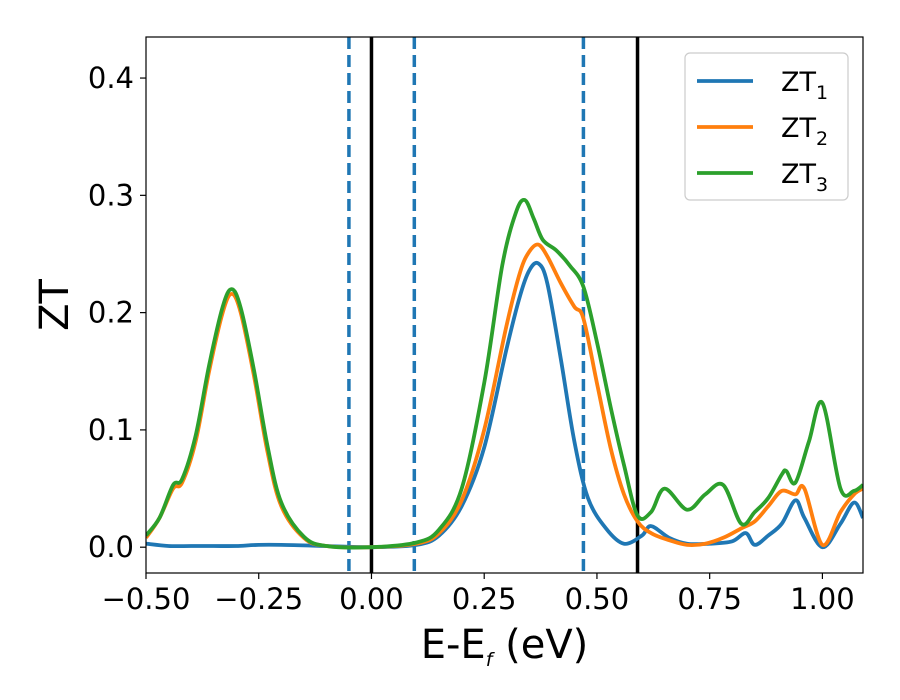 Image resolution: width=900 pixels, height=700 pixels. I want to click on x-tick-label: 1.00, so click(822, 599).